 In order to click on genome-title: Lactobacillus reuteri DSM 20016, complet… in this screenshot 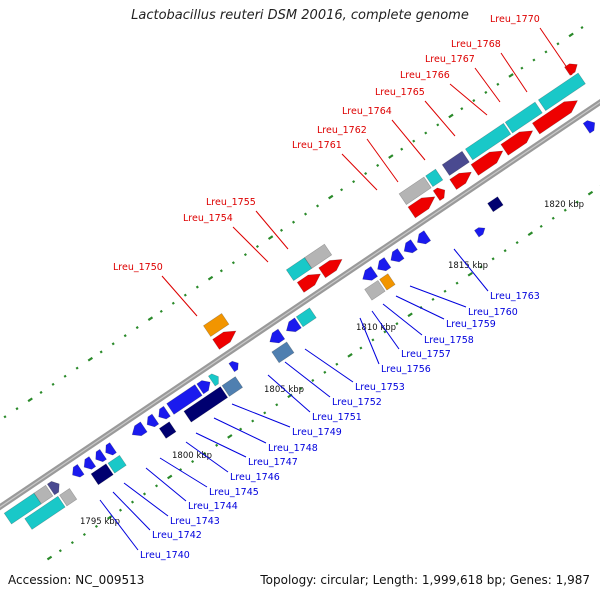, I will do `click(300, 15)`.